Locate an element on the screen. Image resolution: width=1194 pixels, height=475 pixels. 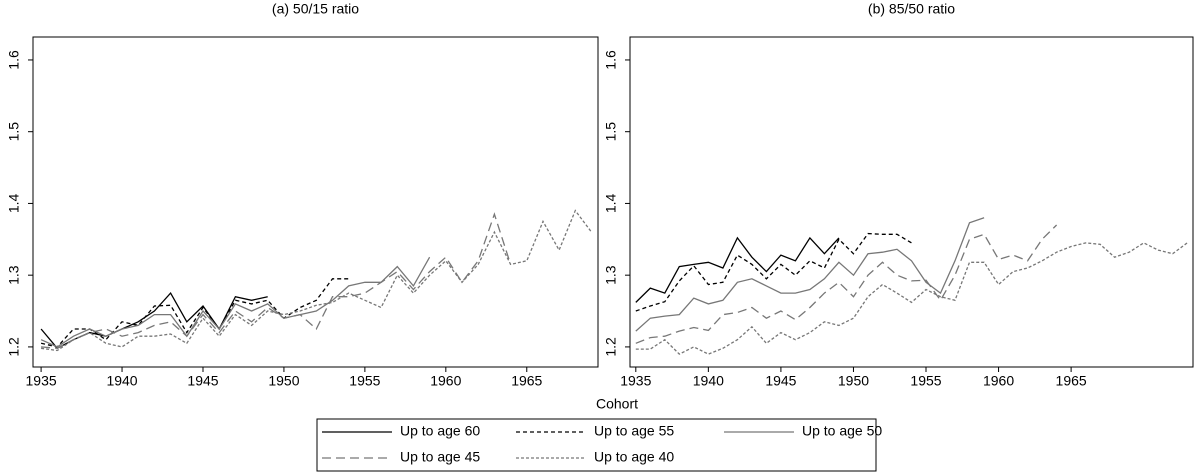
legend-box is located at coordinates (596, 445).